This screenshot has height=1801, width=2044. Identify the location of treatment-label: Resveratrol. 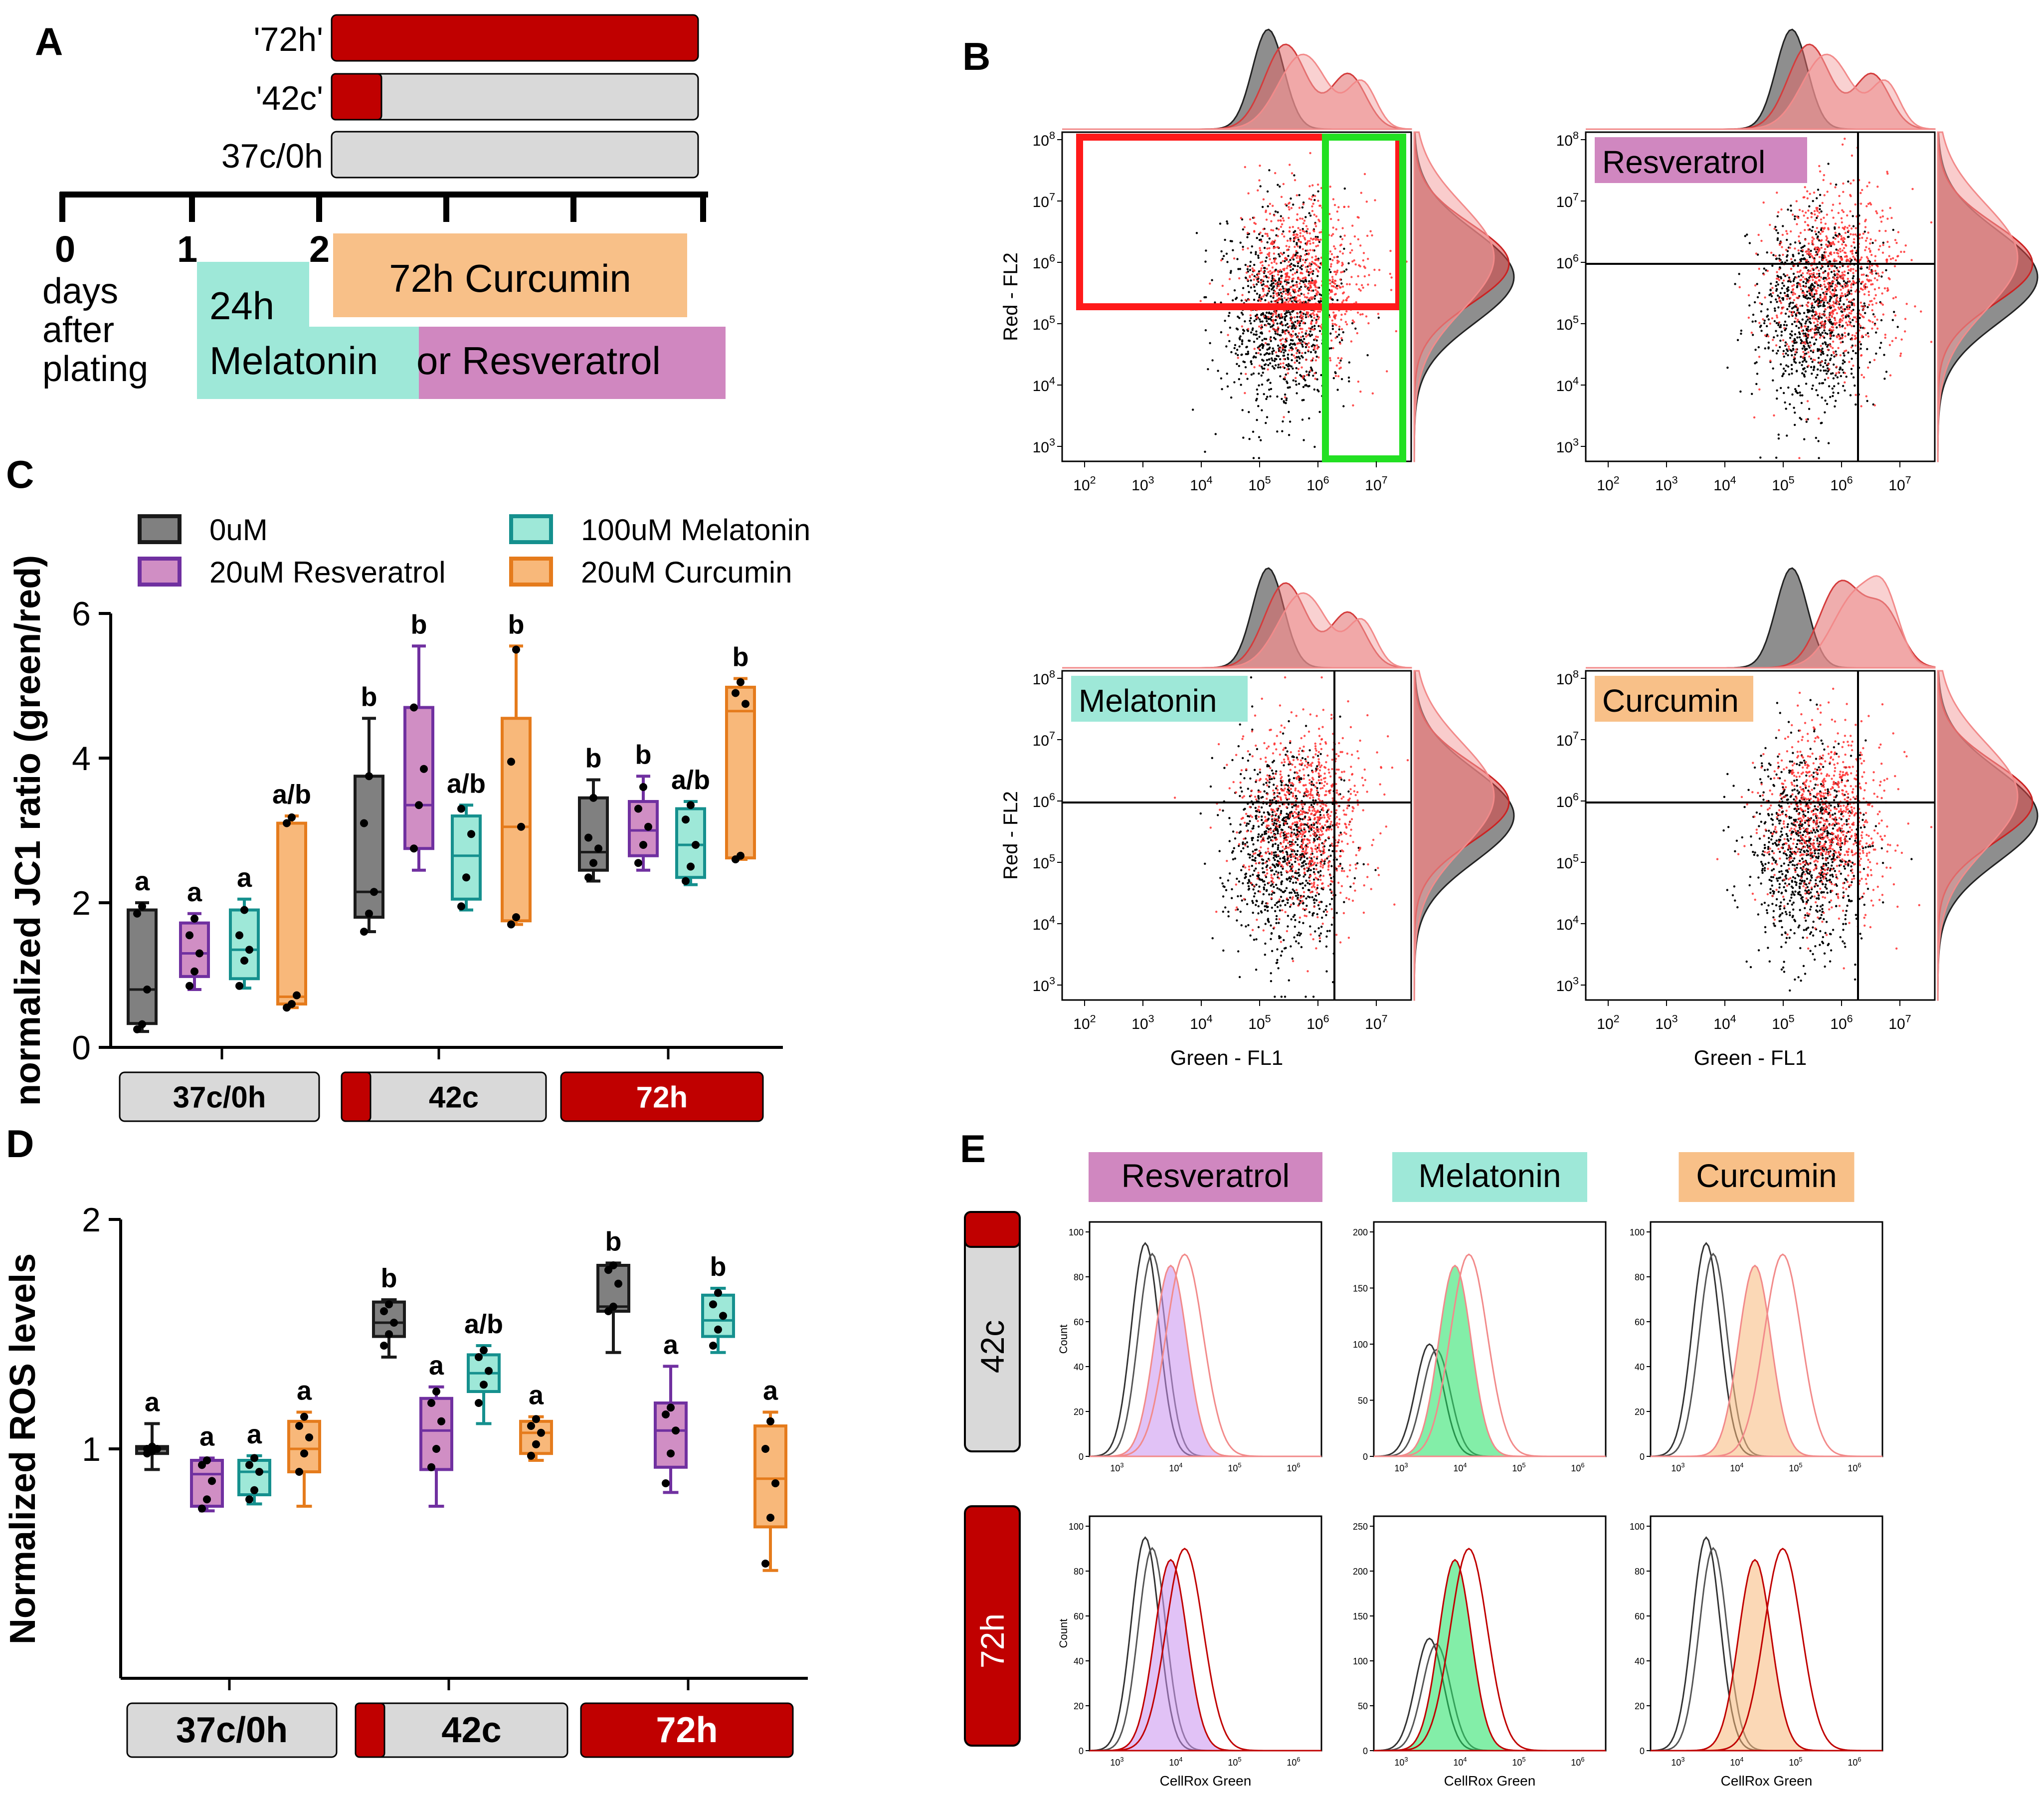
(1683, 162).